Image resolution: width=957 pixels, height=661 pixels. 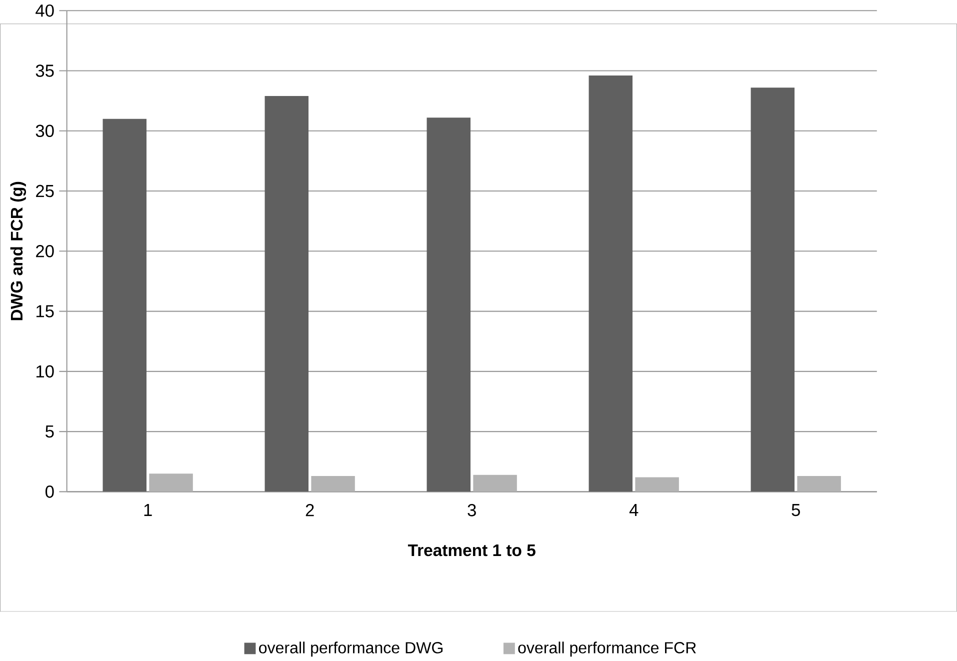 What do you see at coordinates (472, 510) in the screenshot?
I see `x-tick-label: 3` at bounding box center [472, 510].